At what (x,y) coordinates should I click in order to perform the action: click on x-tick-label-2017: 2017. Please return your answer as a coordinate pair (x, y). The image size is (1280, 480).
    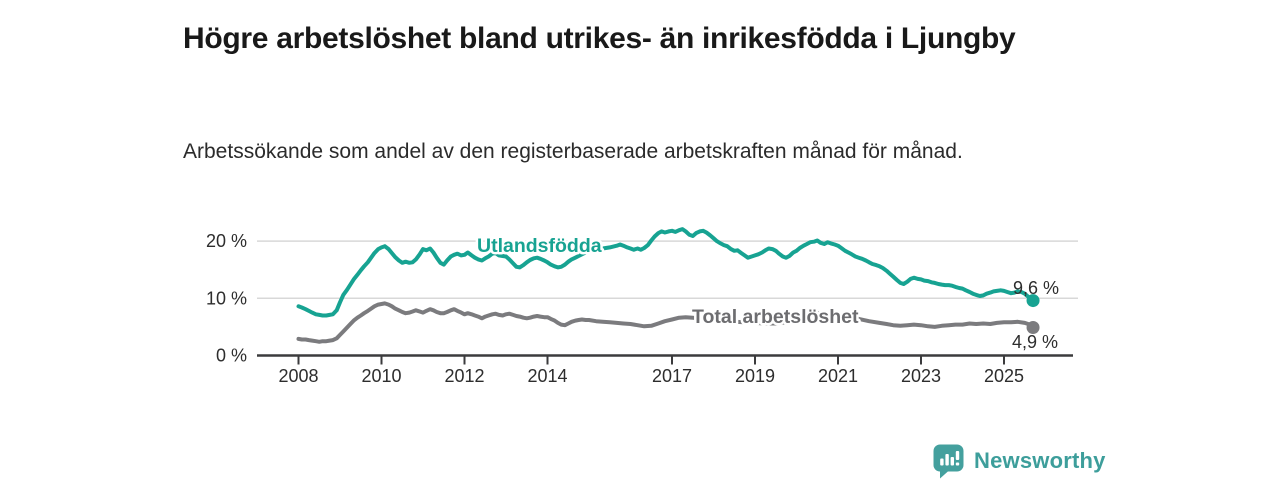
    Looking at the image, I should click on (672, 376).